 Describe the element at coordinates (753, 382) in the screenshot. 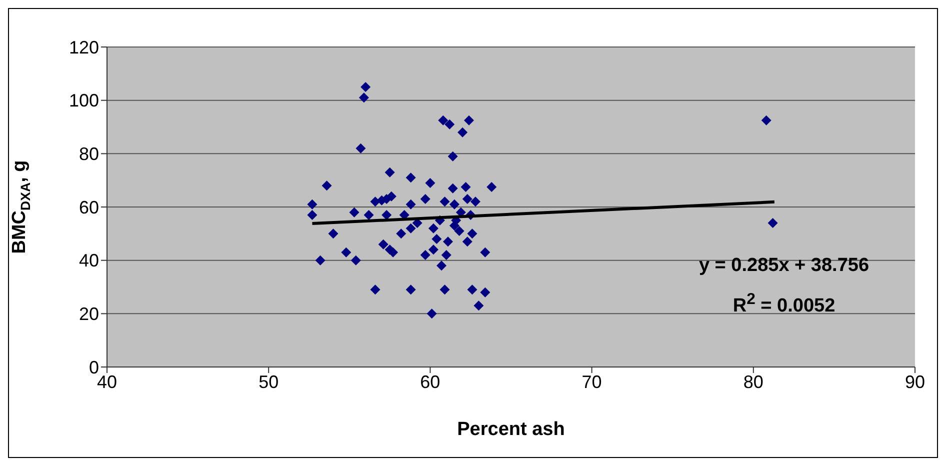

I see `x-tick-label: 80` at that location.